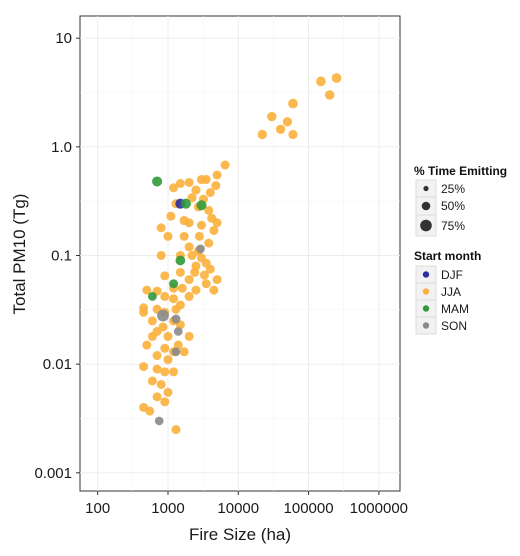 The image size is (520, 556). I want to click on legend-color-dot-son, so click(426, 325).